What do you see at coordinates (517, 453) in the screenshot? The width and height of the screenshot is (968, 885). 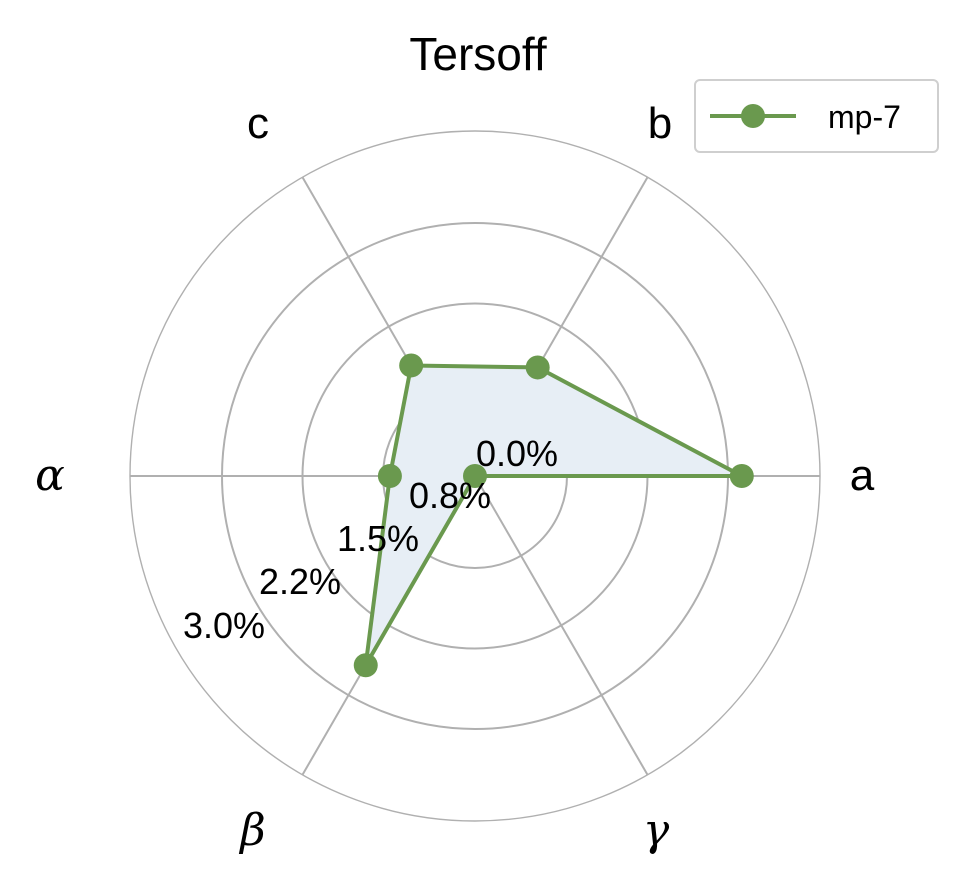 I see `radial-tick-label: 0.0%` at bounding box center [517, 453].